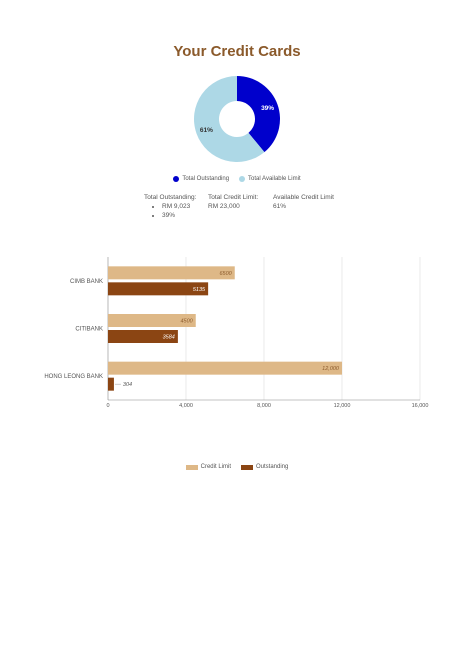 This screenshot has width=474, height=670. I want to click on x-tick-label: 12,000, so click(342, 406).